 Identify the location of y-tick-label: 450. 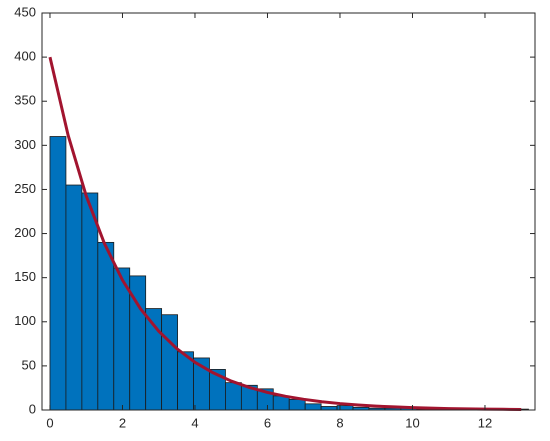
(25, 11).